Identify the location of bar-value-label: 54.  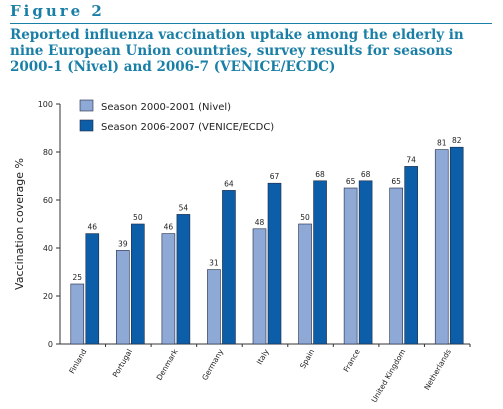
(184, 207).